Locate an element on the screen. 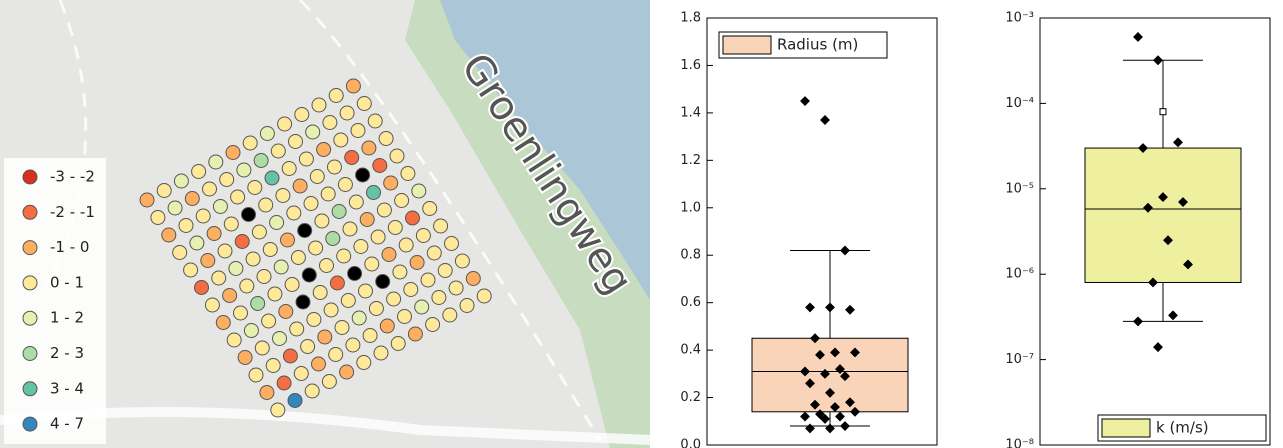  legend-label: -1 - 0 is located at coordinates (69, 247).